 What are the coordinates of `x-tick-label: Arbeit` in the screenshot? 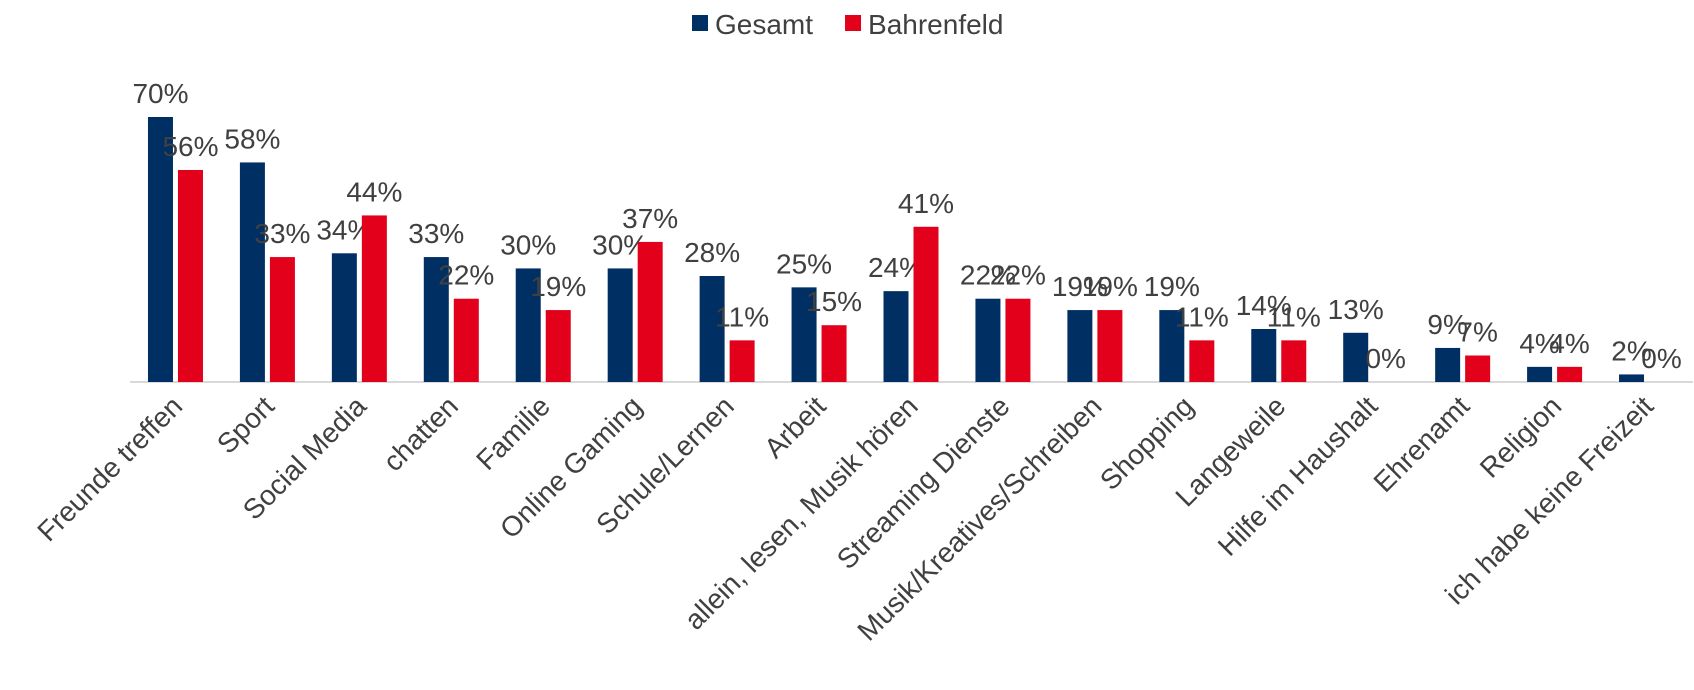 It's located at (795, 427).